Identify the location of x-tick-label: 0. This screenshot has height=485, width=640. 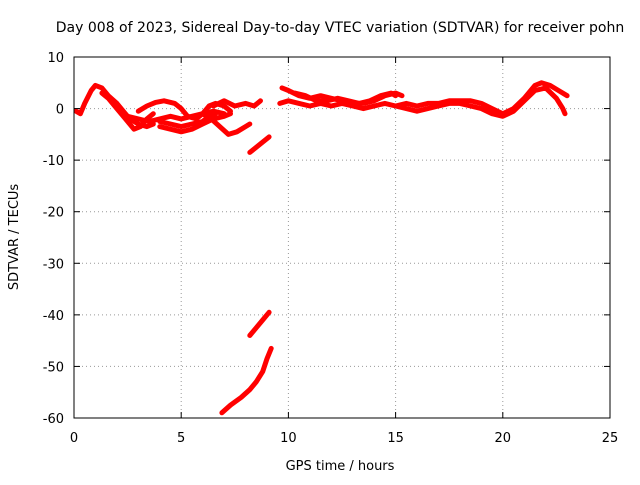
(74, 438).